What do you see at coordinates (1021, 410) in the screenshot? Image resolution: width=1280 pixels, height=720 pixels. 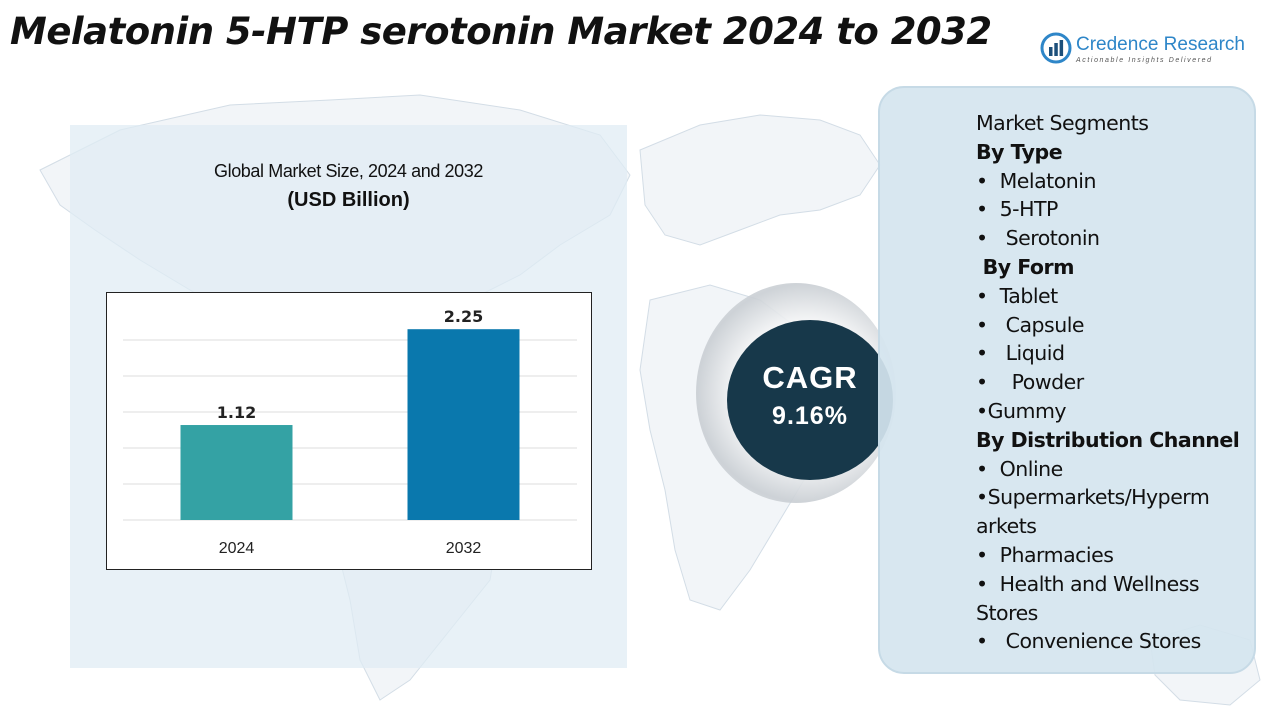 I see `segment-item: •Gummy` at bounding box center [1021, 410].